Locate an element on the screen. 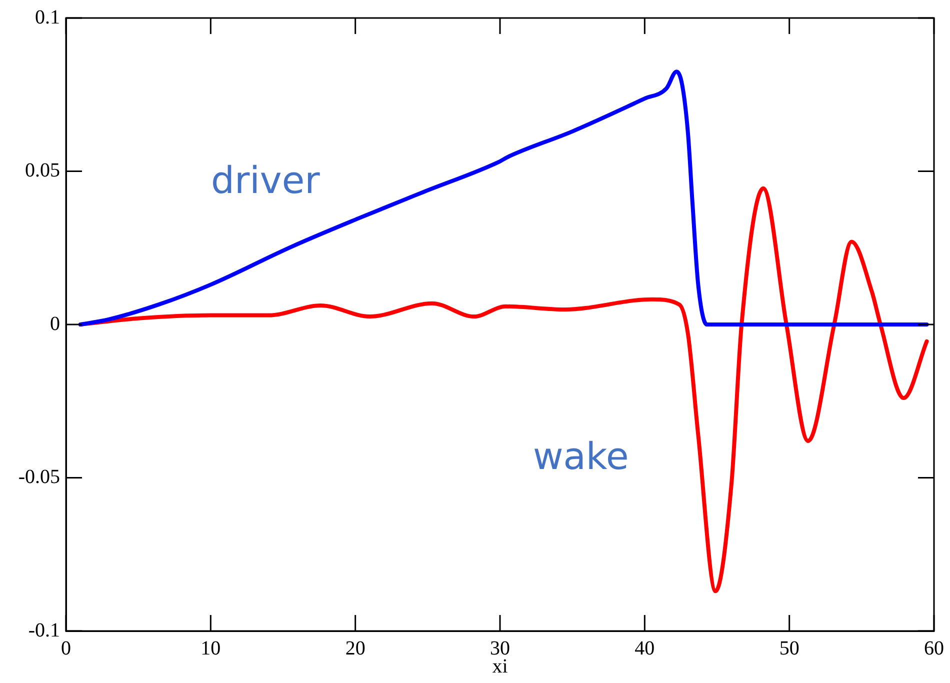 This screenshot has height=683, width=950. x-tick-label: 60 is located at coordinates (934, 648).